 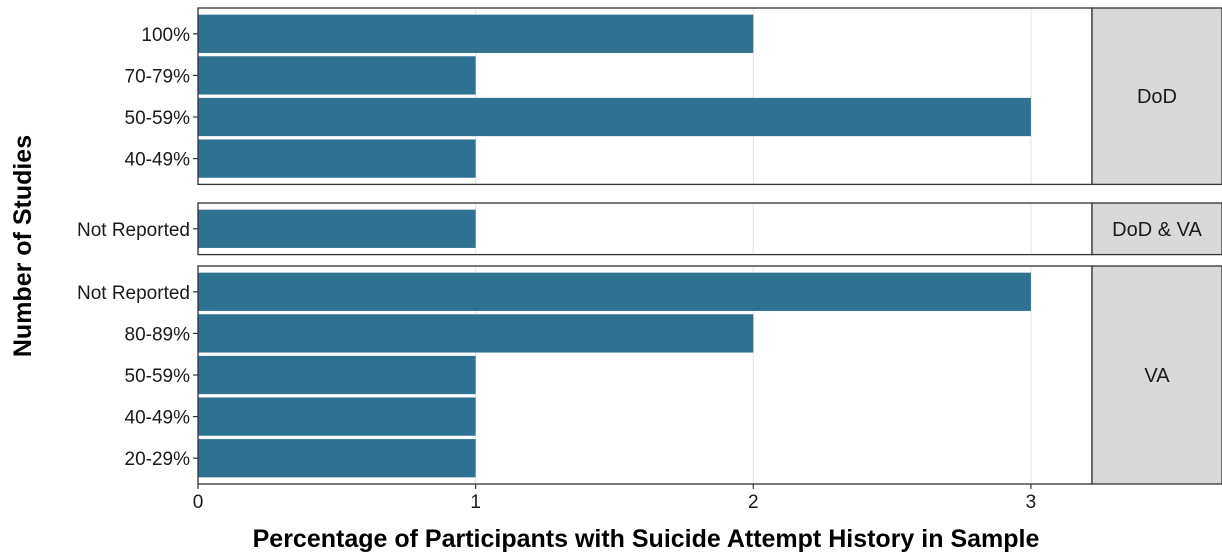 What do you see at coordinates (158, 459) in the screenshot?
I see `category-label: 20-29%` at bounding box center [158, 459].